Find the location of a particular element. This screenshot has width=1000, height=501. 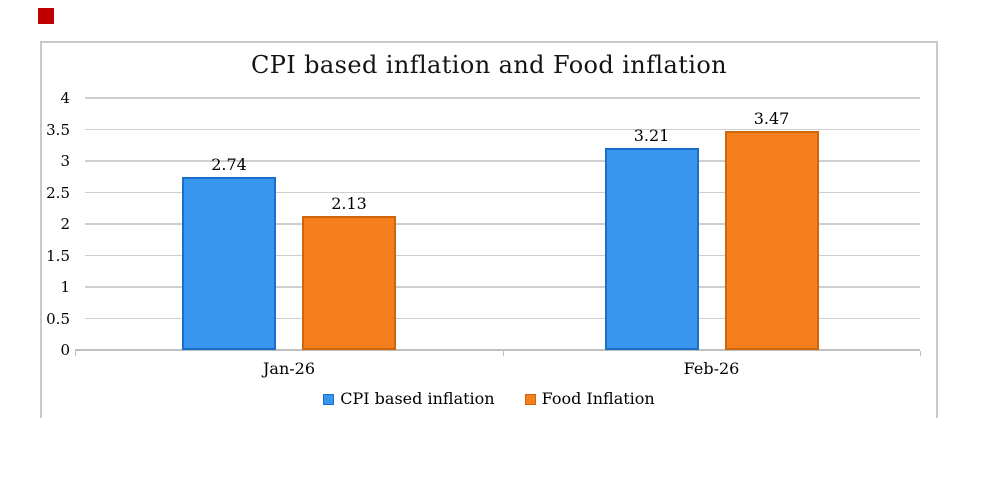

legend-item: Food Inflation is located at coordinates (589, 398).